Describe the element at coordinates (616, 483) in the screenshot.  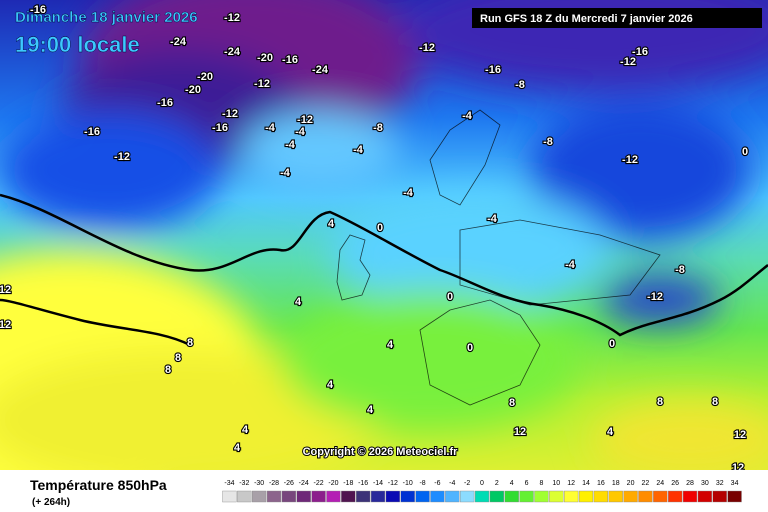
I see `scale-label: 18` at that location.